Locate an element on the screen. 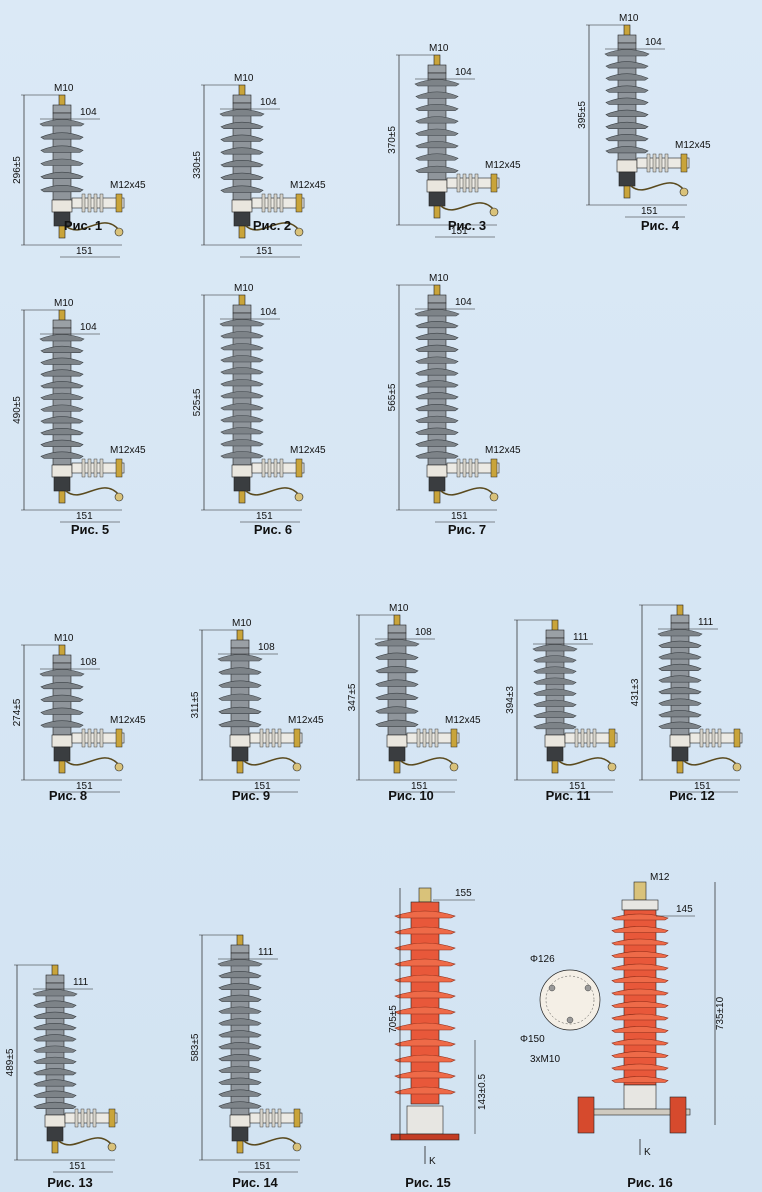  figure-16: 735±10 M12 145 Φ126 Φ150 3xM10 K Рис. 16 is located at coordinates (636, 1023).